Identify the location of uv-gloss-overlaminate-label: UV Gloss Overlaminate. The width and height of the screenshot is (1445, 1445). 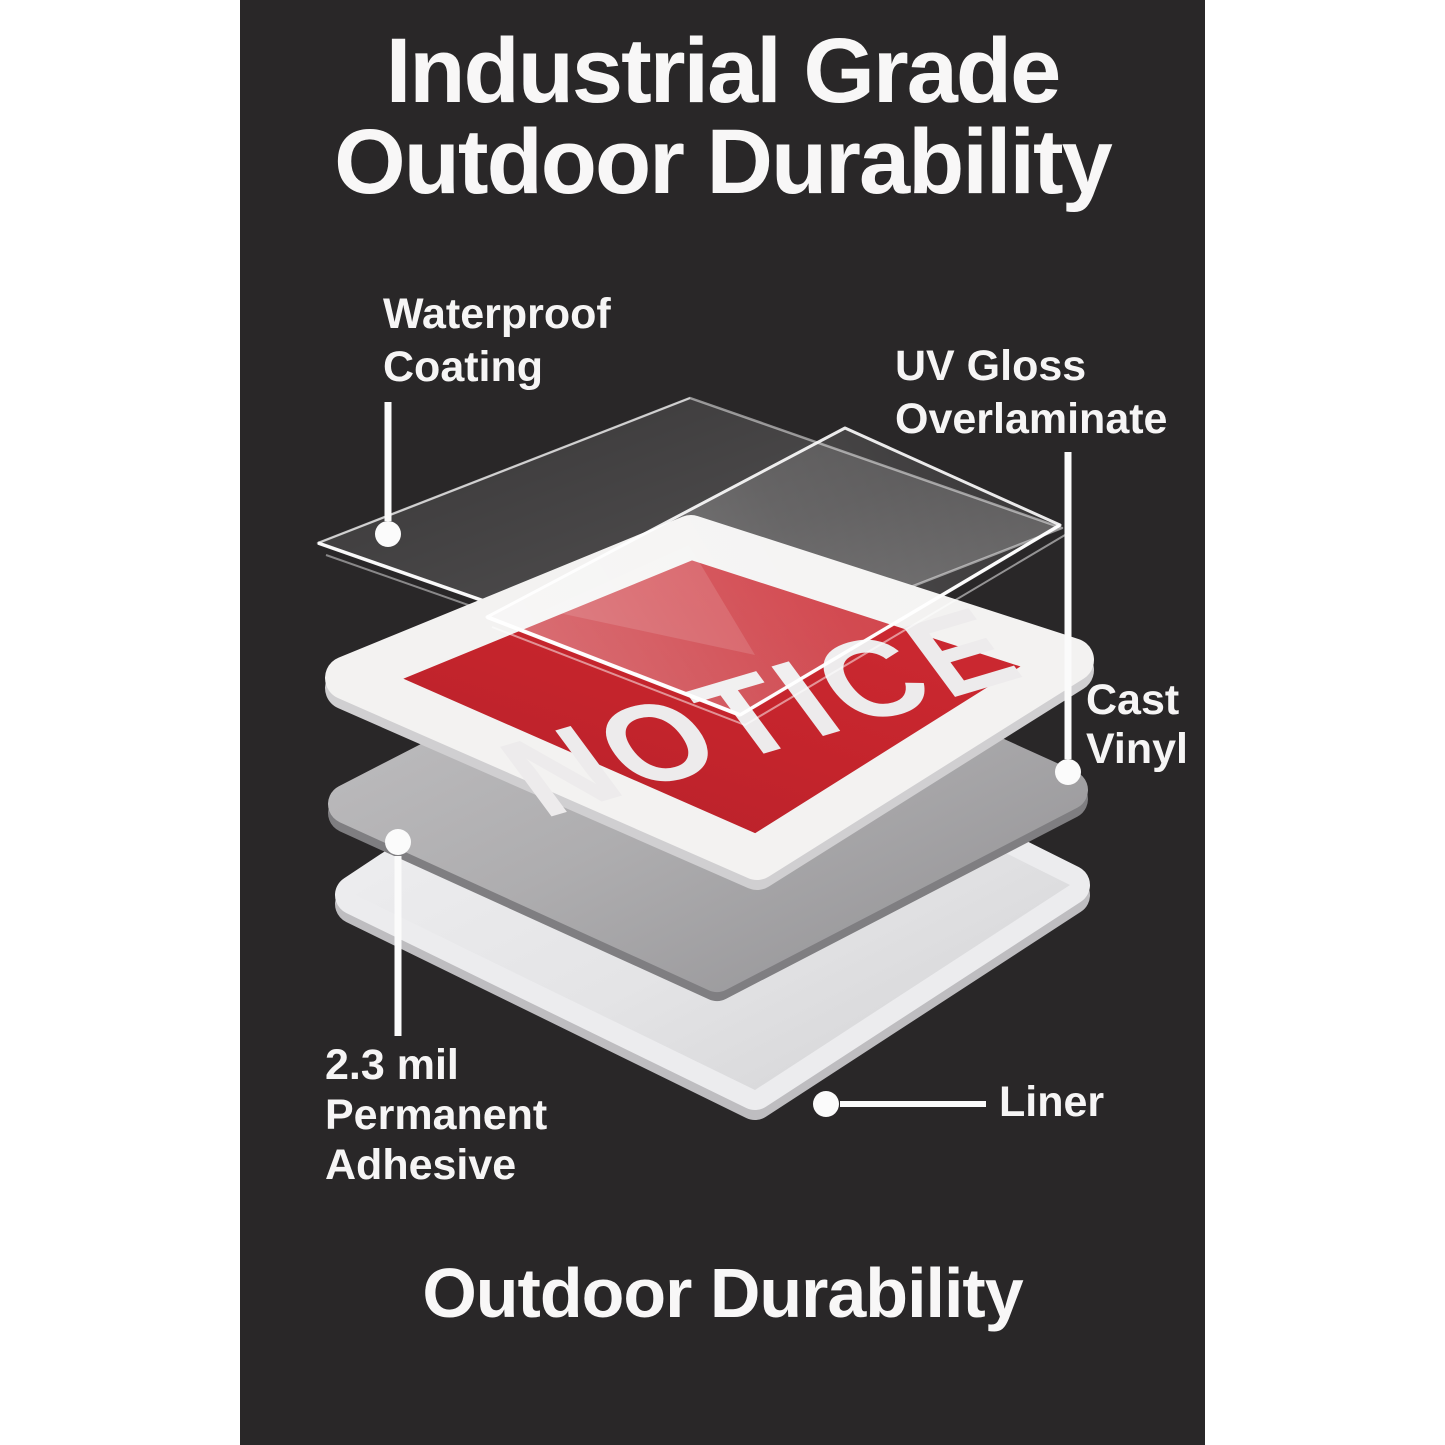
(1031, 393).